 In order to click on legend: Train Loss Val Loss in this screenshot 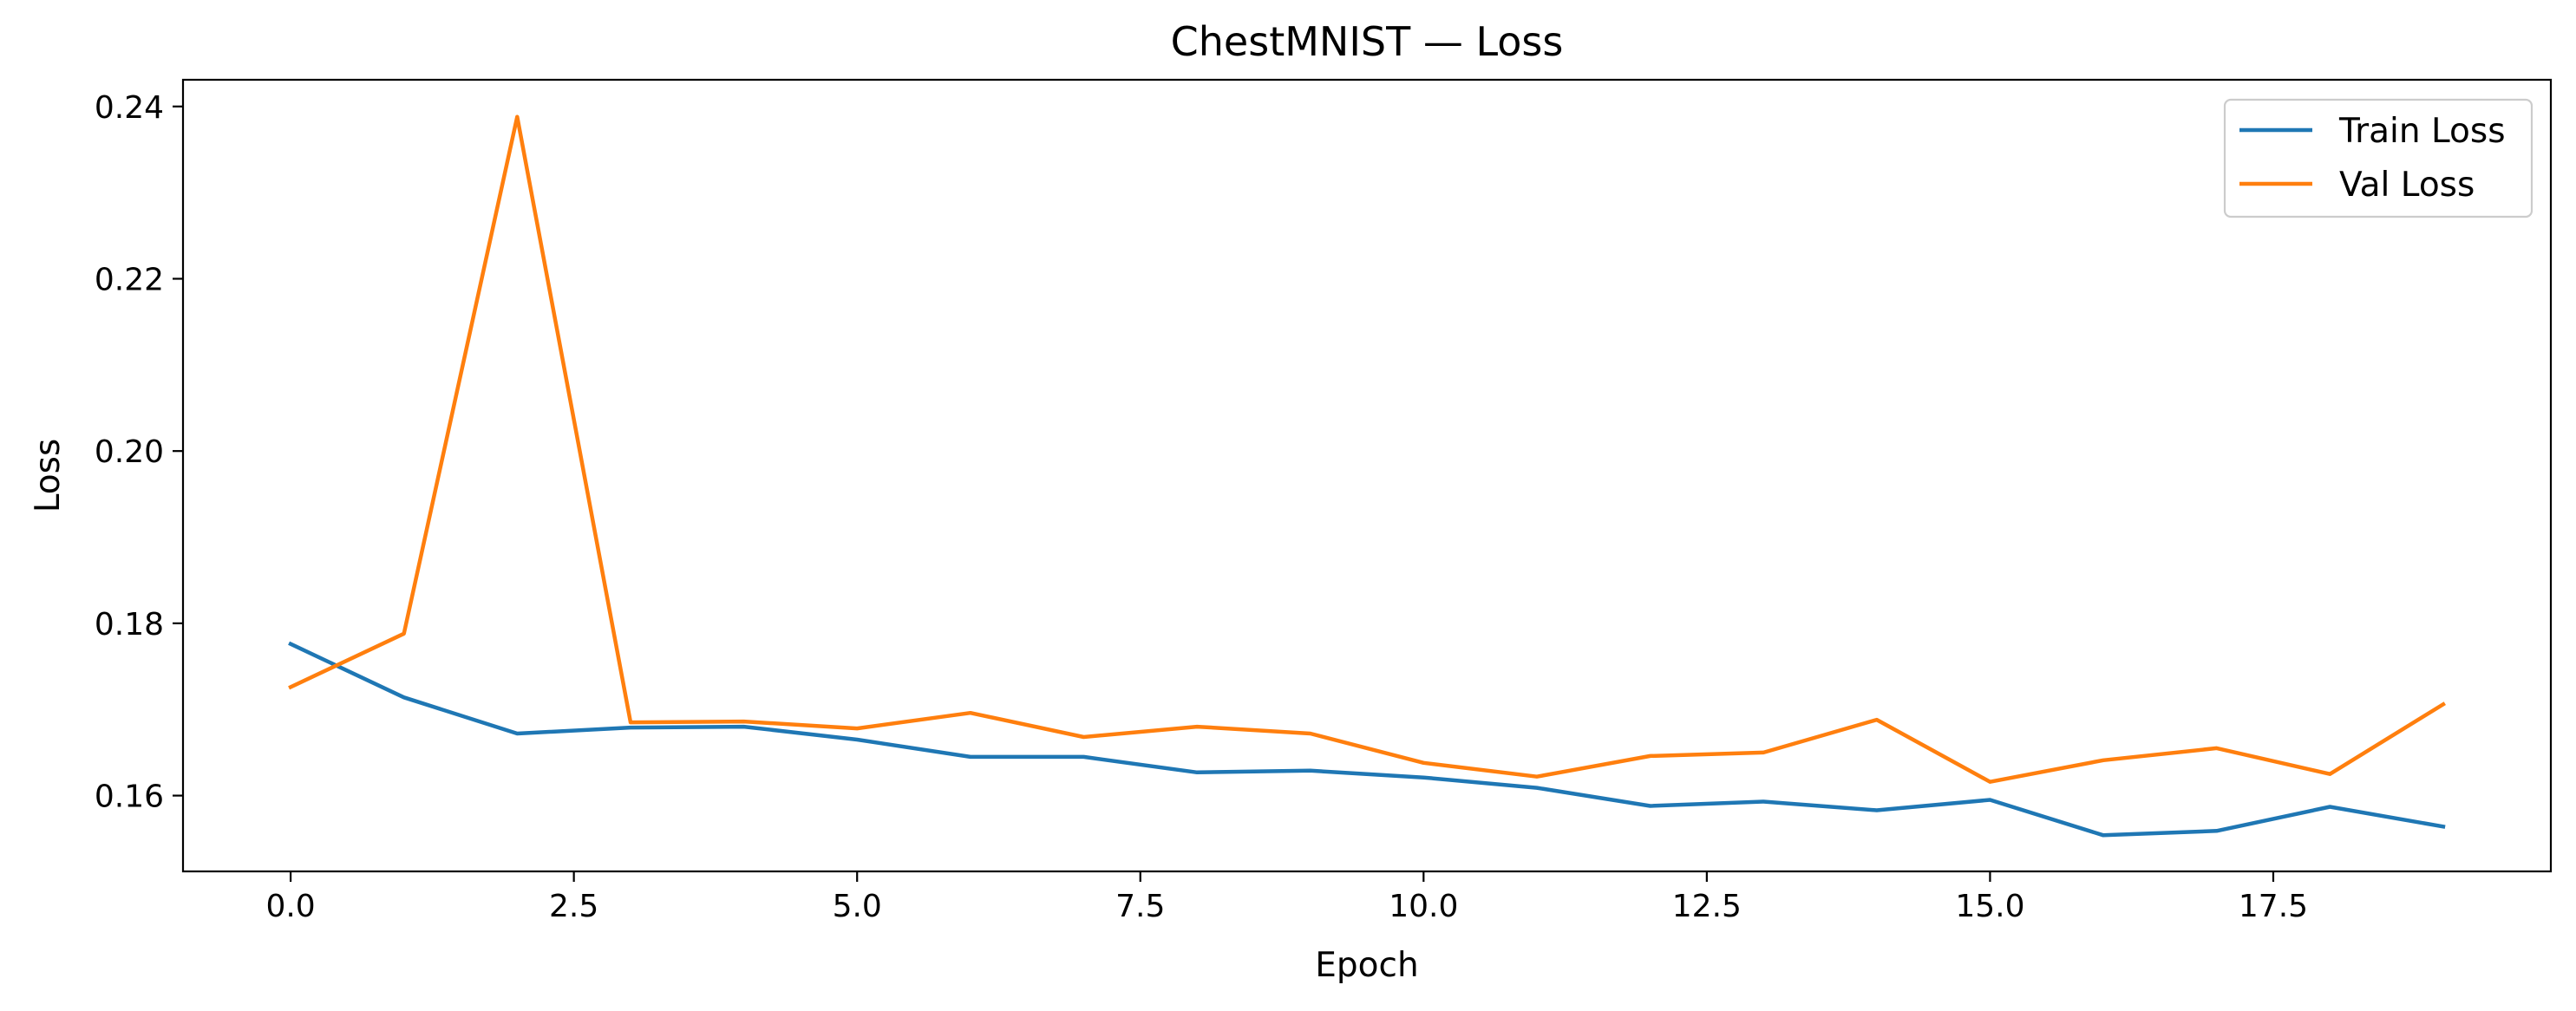, I will do `click(2378, 158)`.